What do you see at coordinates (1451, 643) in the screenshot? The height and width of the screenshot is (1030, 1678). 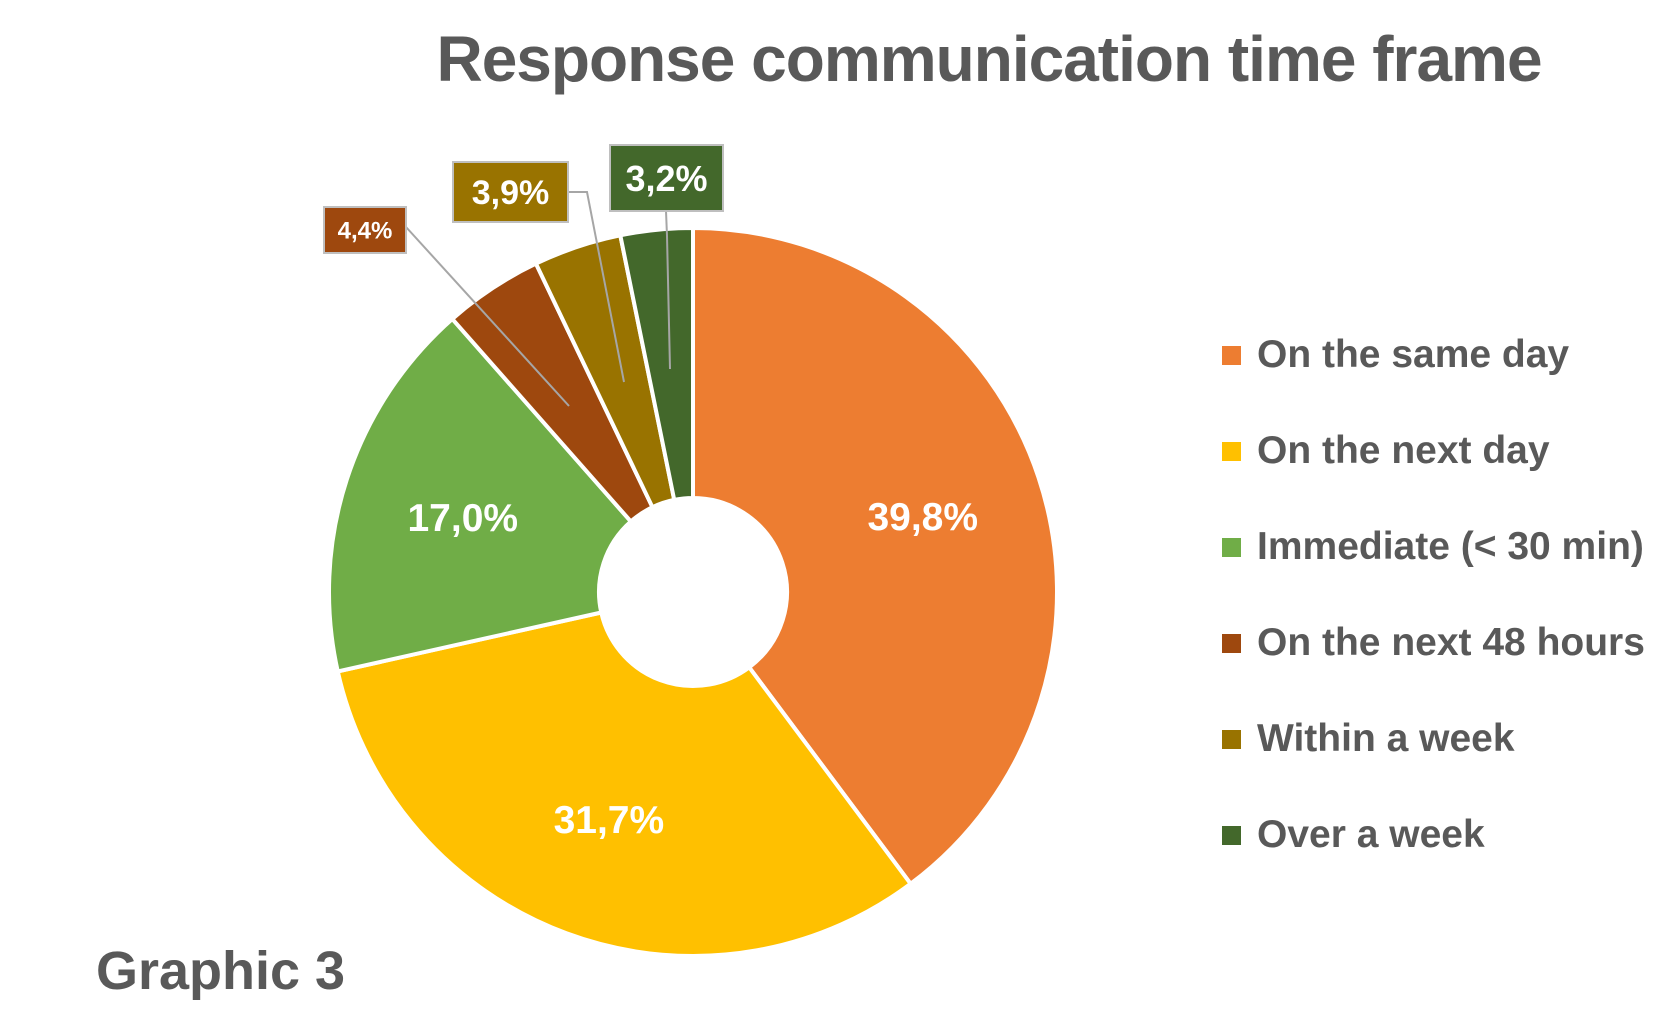 I see `legend-label: On the next 48 hours` at bounding box center [1451, 643].